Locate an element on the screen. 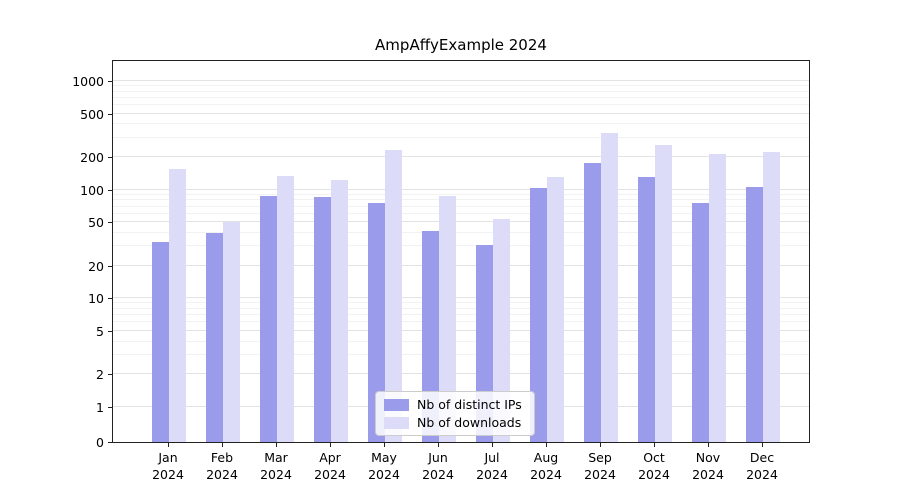 This screenshot has width=900, height=500. x-label-month: Nov is located at coordinates (708, 457).